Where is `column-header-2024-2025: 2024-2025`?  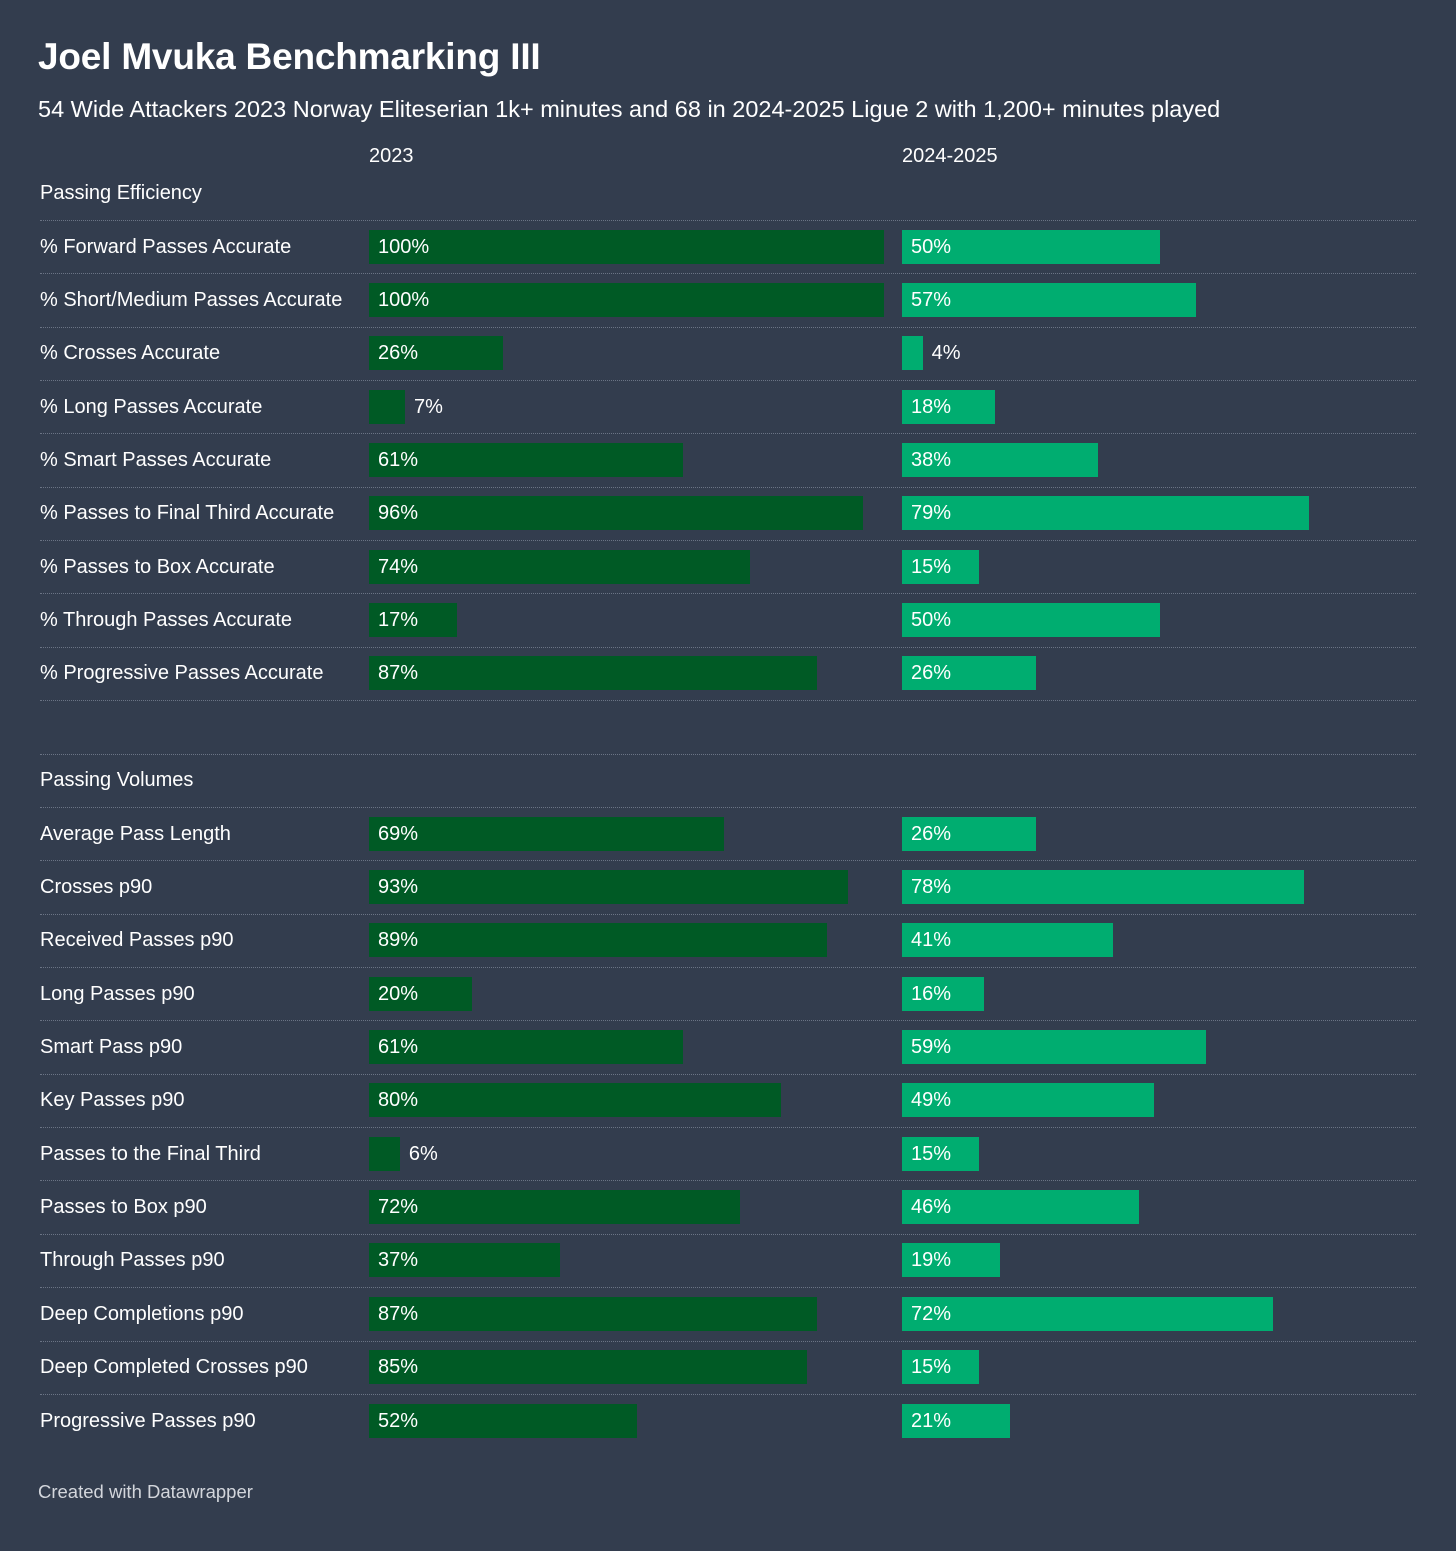
column-header-2024-2025: 2024-2025 is located at coordinates (950, 156).